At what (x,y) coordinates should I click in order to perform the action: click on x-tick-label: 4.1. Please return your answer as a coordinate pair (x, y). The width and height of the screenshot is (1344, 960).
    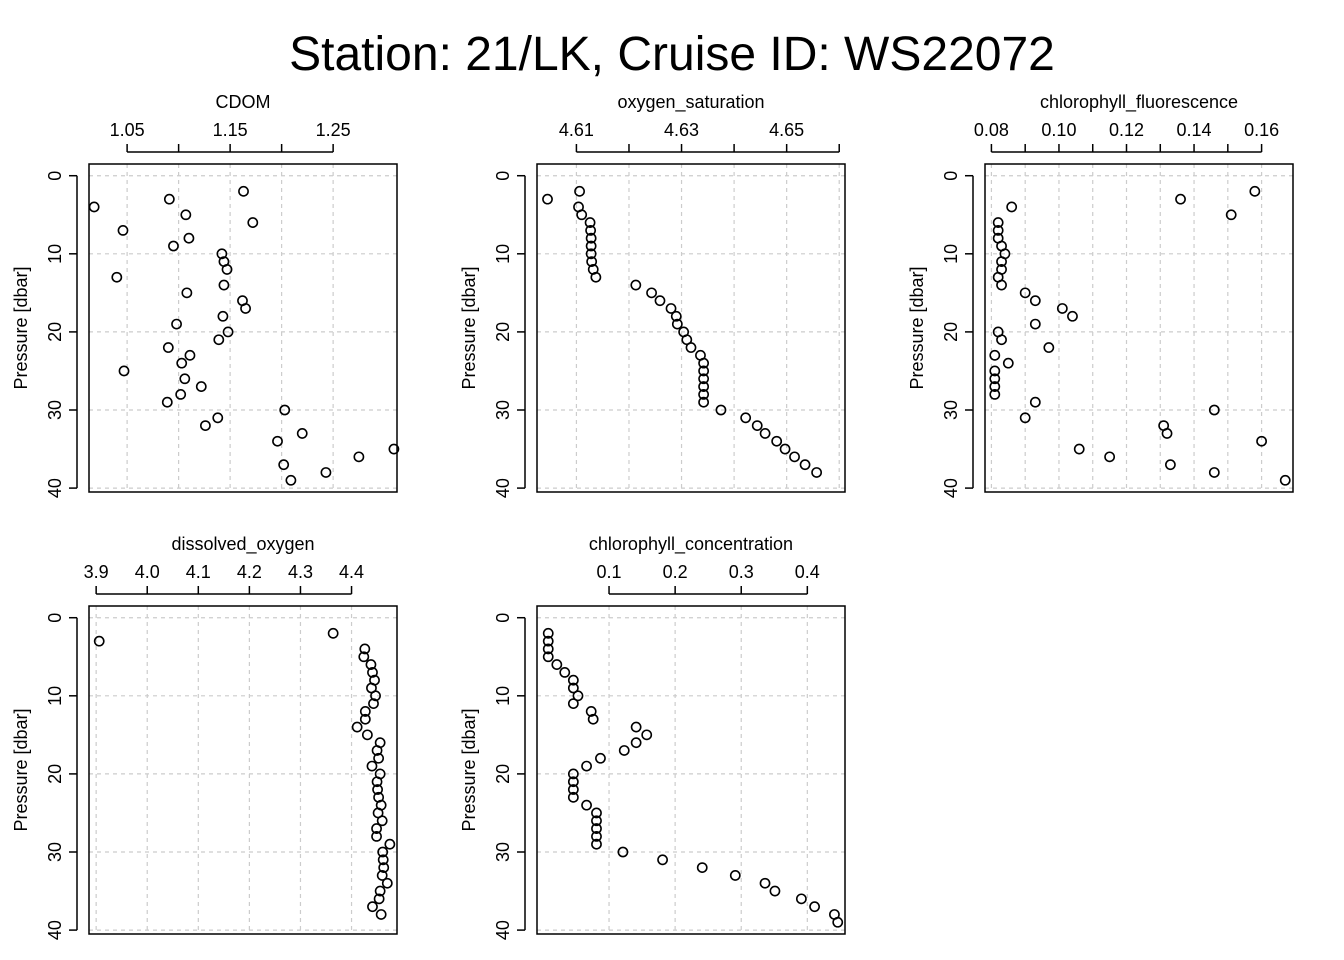
    Looking at the image, I should click on (198, 572).